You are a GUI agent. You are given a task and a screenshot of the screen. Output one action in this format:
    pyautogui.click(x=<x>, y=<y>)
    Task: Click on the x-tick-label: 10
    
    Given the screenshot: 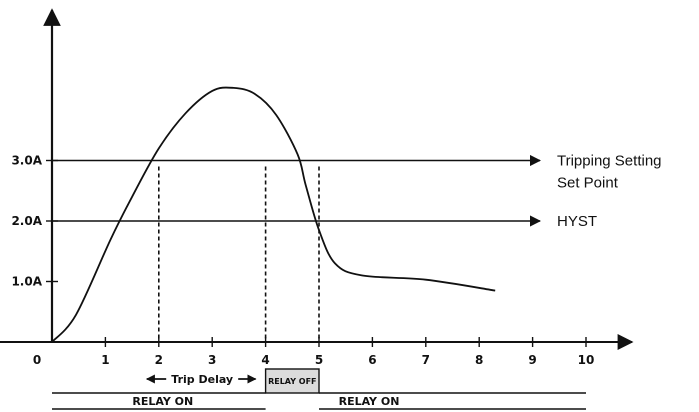 What is the action you would take?
    pyautogui.click(x=586, y=360)
    